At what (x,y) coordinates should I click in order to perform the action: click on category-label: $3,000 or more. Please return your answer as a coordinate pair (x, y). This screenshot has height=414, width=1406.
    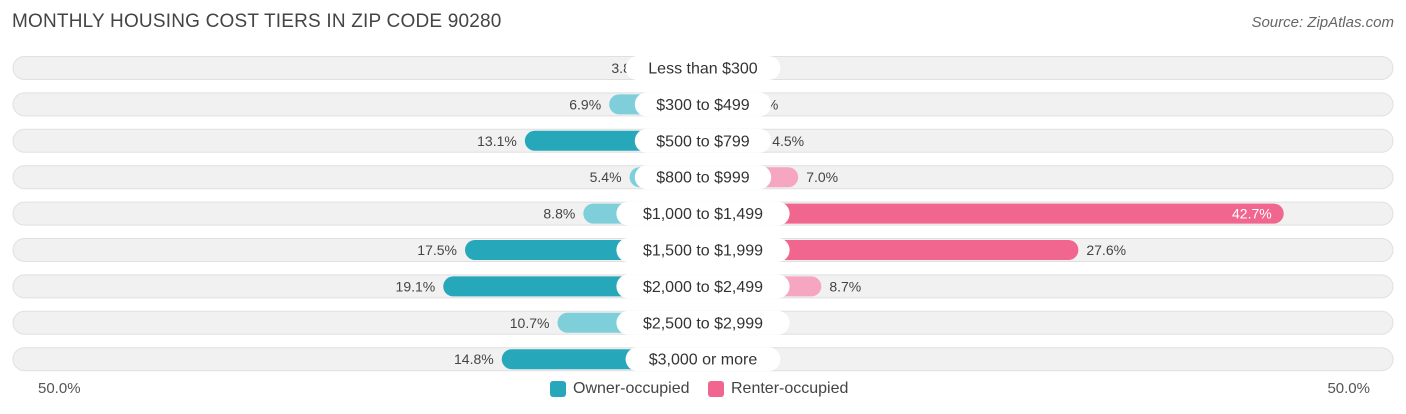
    Looking at the image, I should click on (703, 360).